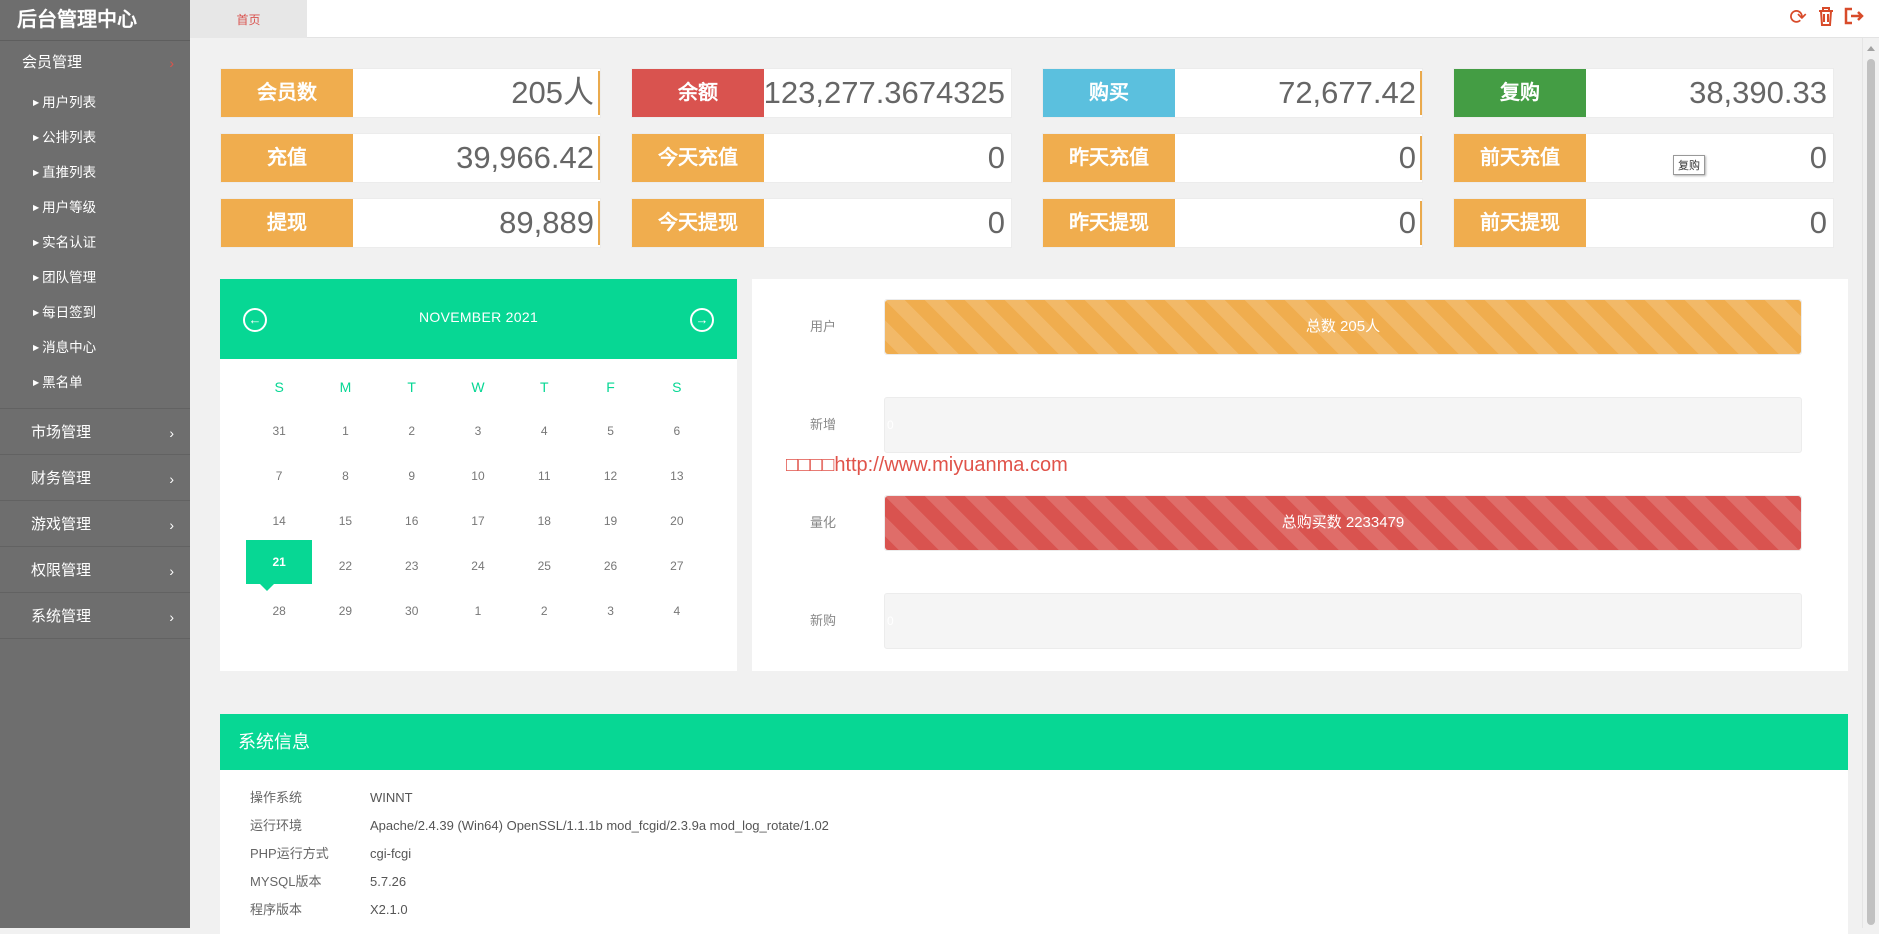 This screenshot has height=934, width=1879. I want to click on menu-group: 系统管理 ›, so click(95, 616).